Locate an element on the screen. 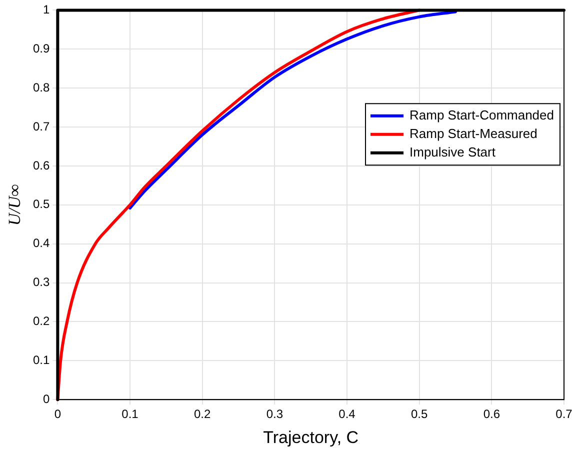  x-tick-label: 0.3 is located at coordinates (275, 414).